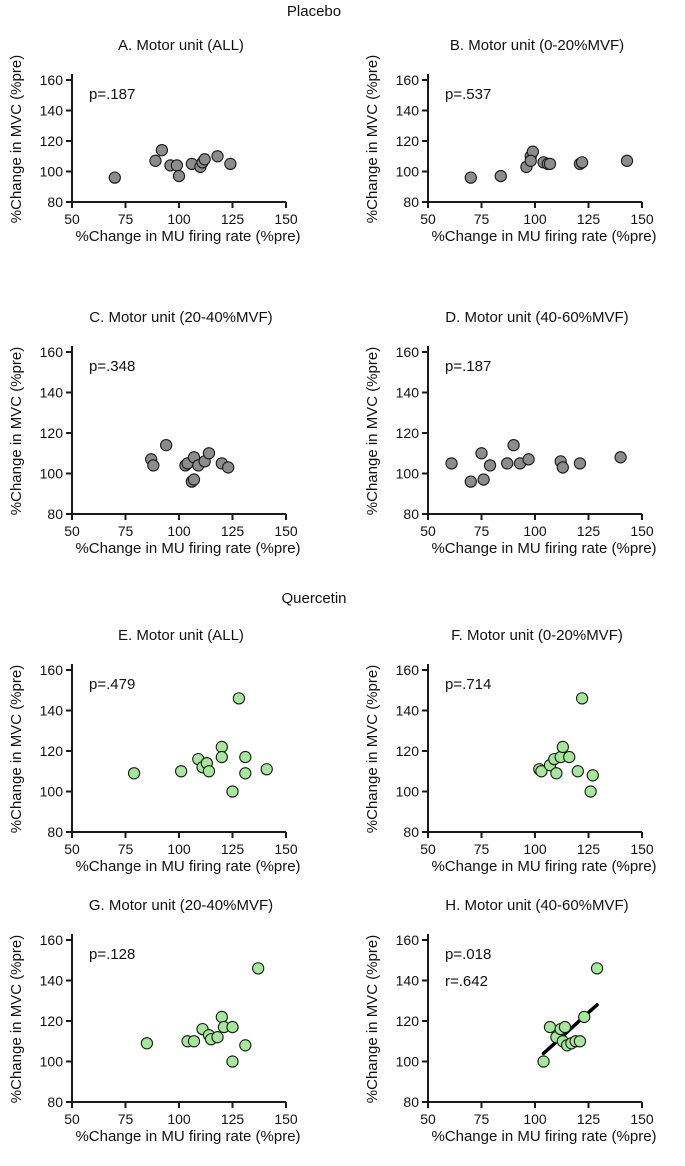 The image size is (685, 1166). I want to click on y-tick-label-b: 120, so click(408, 141).